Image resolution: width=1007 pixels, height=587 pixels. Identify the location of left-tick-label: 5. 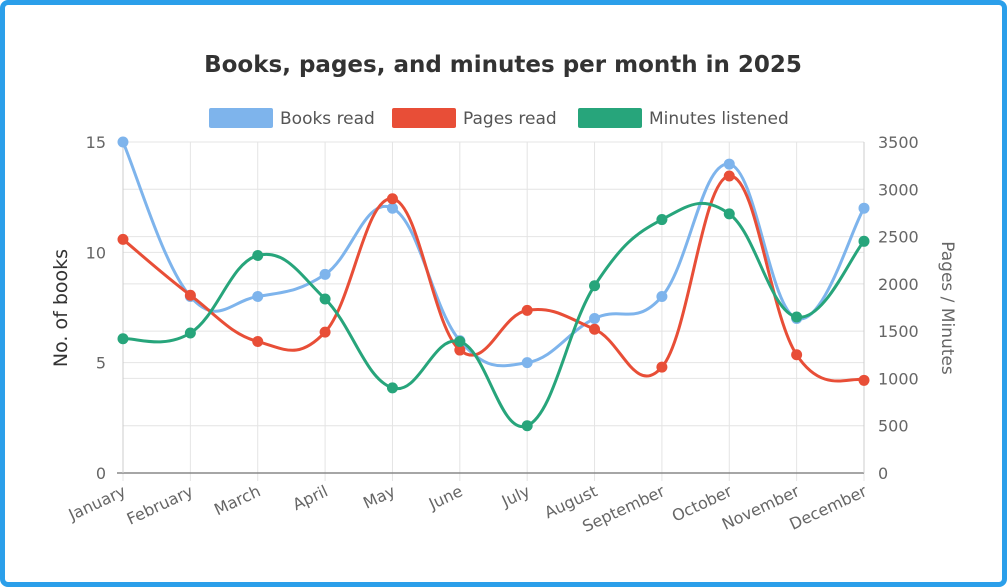
(101, 363).